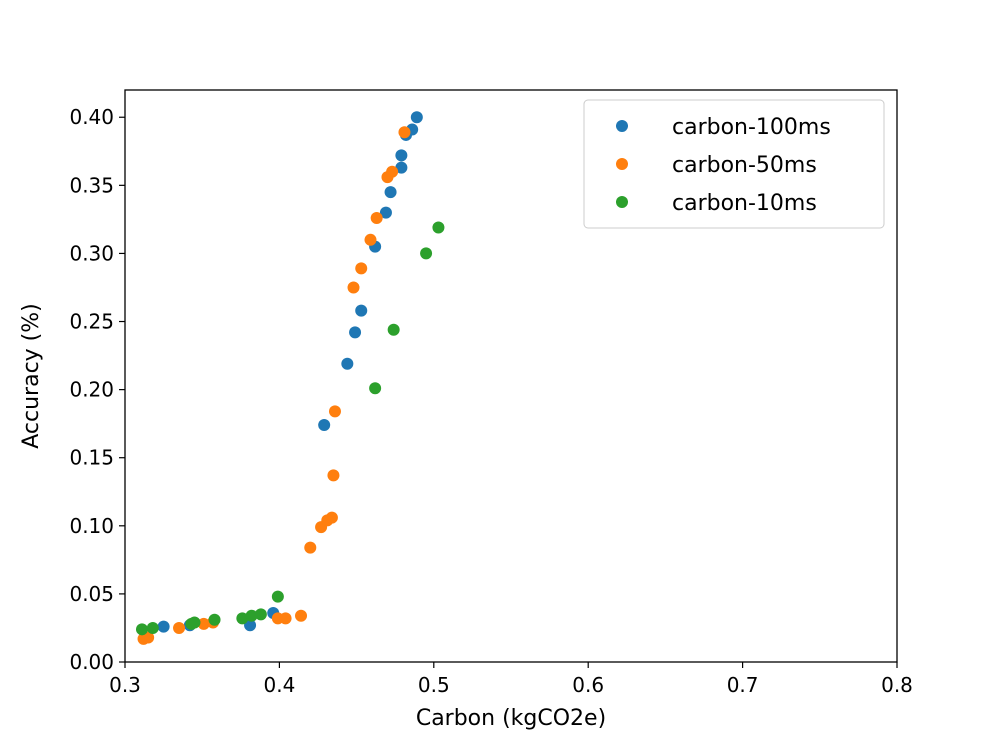 This screenshot has width=997, height=747. I want to click on x-tick-label: 0.6, so click(588, 685).